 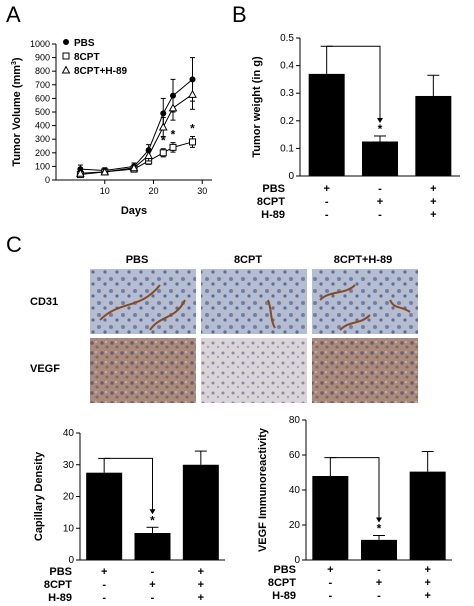 I want to click on micrograph-vegf-pbs, so click(x=143, y=370).